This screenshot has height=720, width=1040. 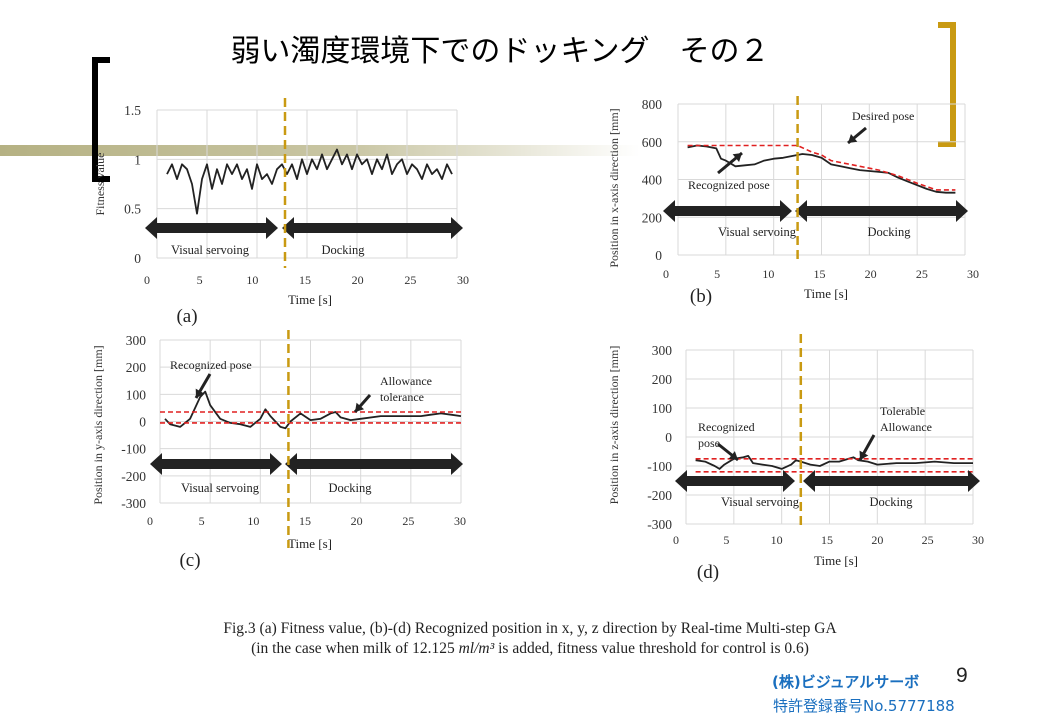 What do you see at coordinates (186, 316) in the screenshot?
I see `panel-label: (a)` at bounding box center [186, 316].